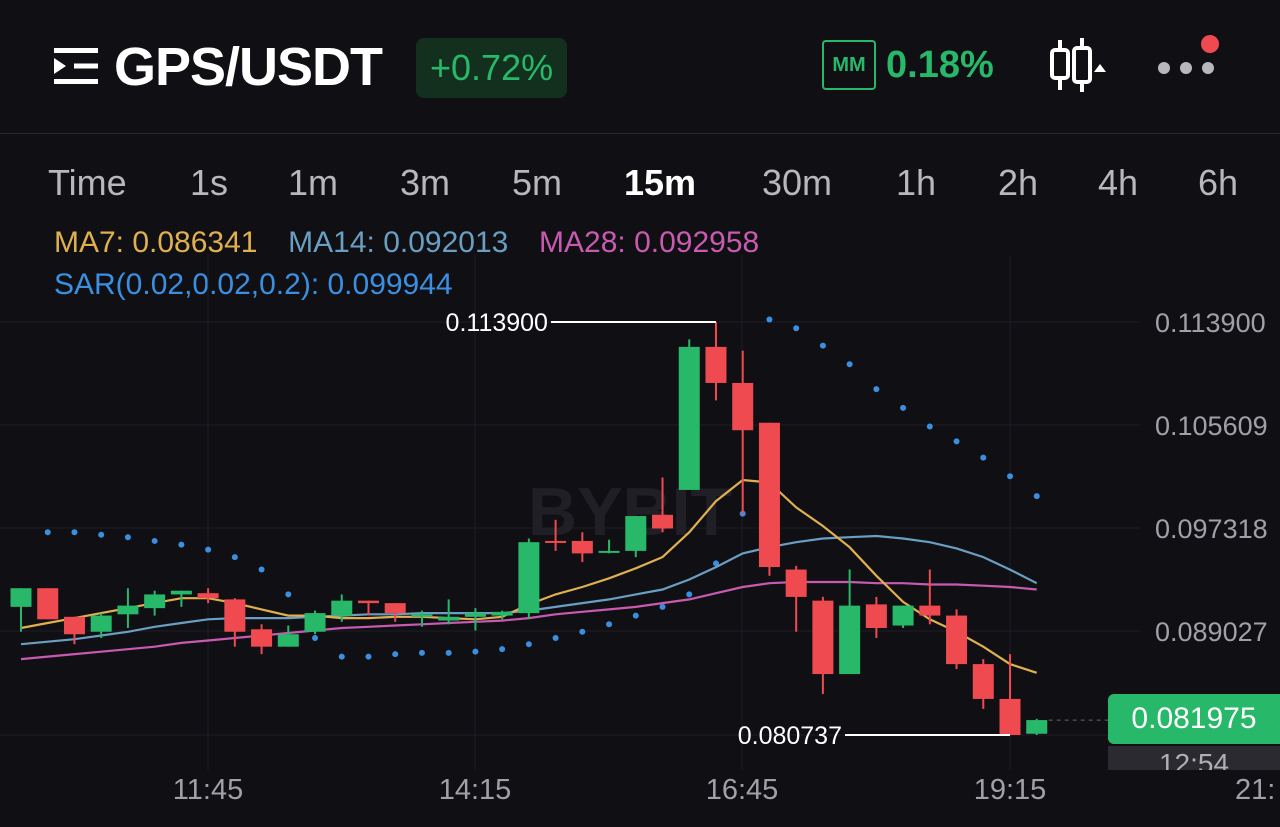  Describe the element at coordinates (208, 790) in the screenshot. I see `x-tick-label: 11:45` at that location.